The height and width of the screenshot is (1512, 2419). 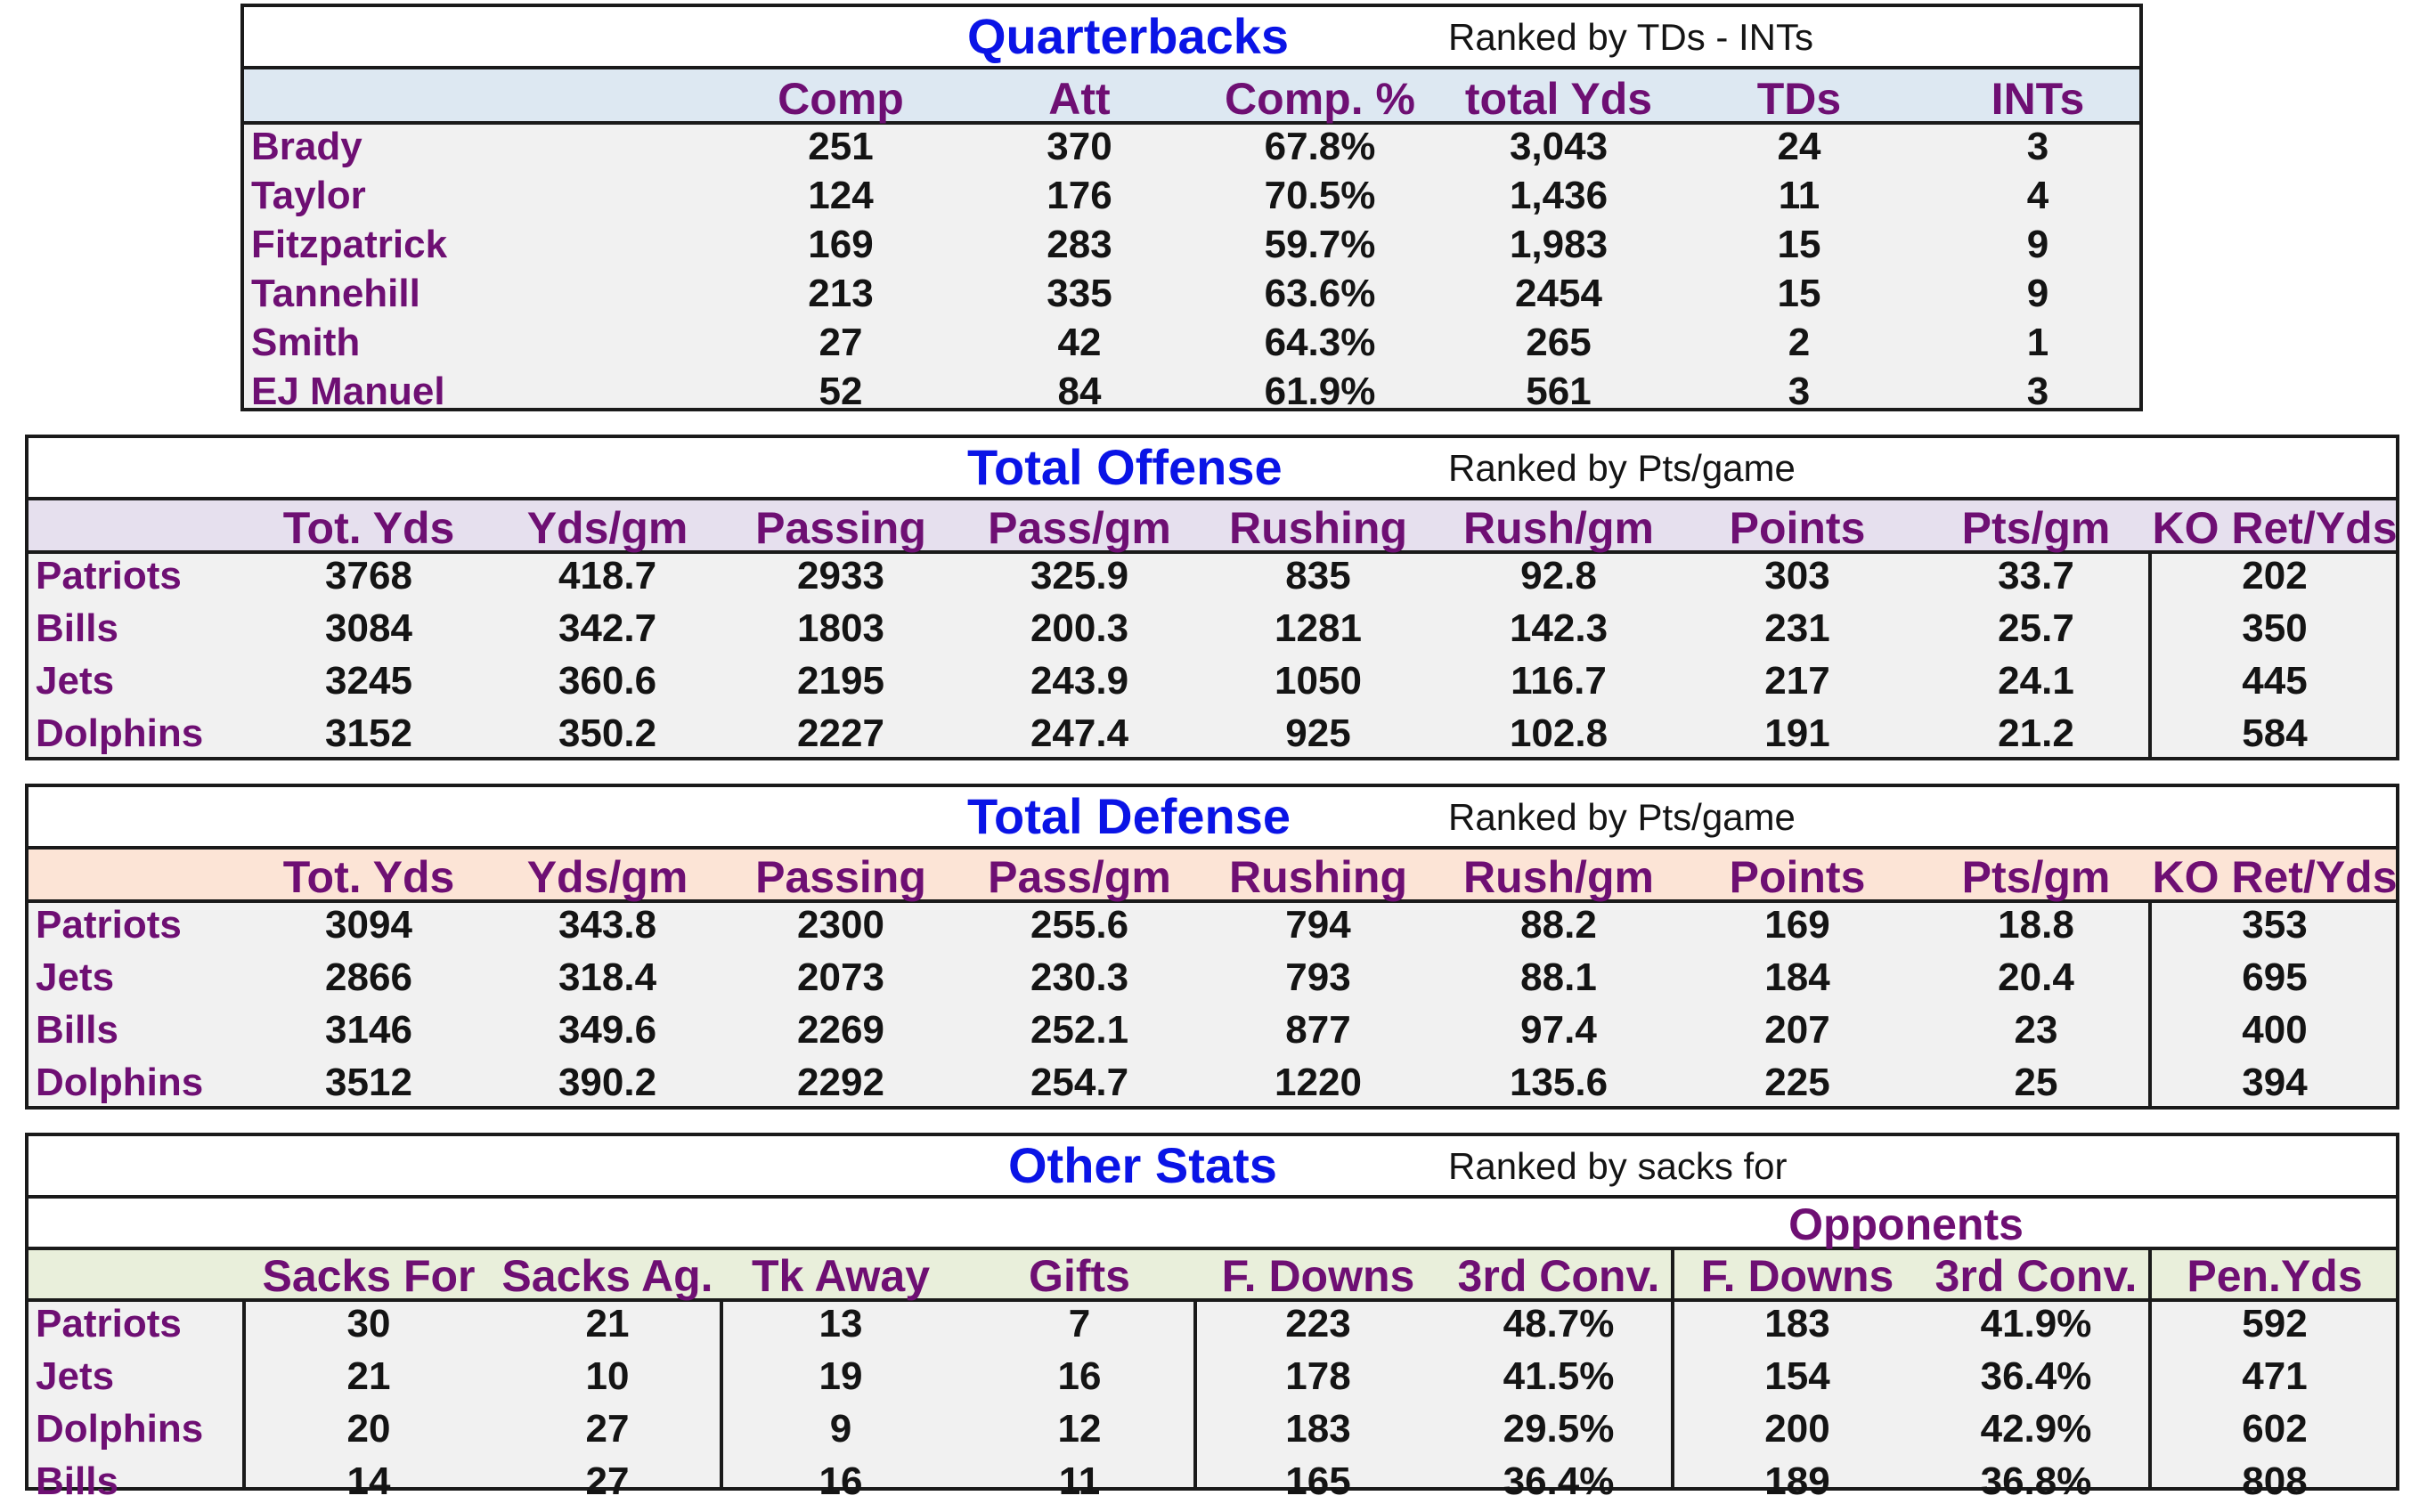 I want to click on table-row: Smith 27 42 64.3% 265 2 1, so click(x=1191, y=345).